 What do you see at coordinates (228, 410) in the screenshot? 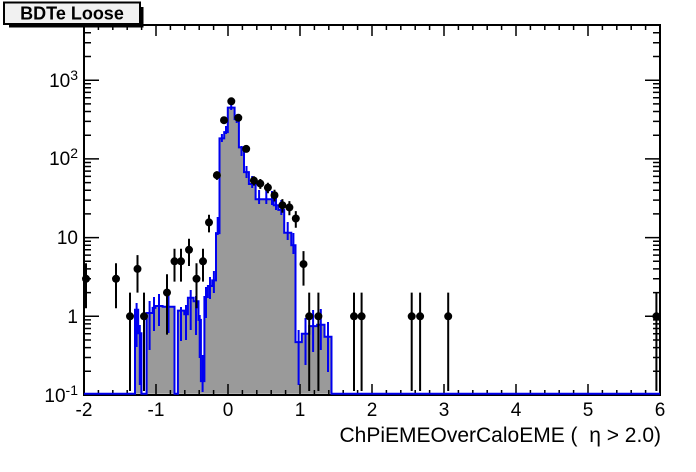
I see `svg-text: 0` at bounding box center [228, 410].